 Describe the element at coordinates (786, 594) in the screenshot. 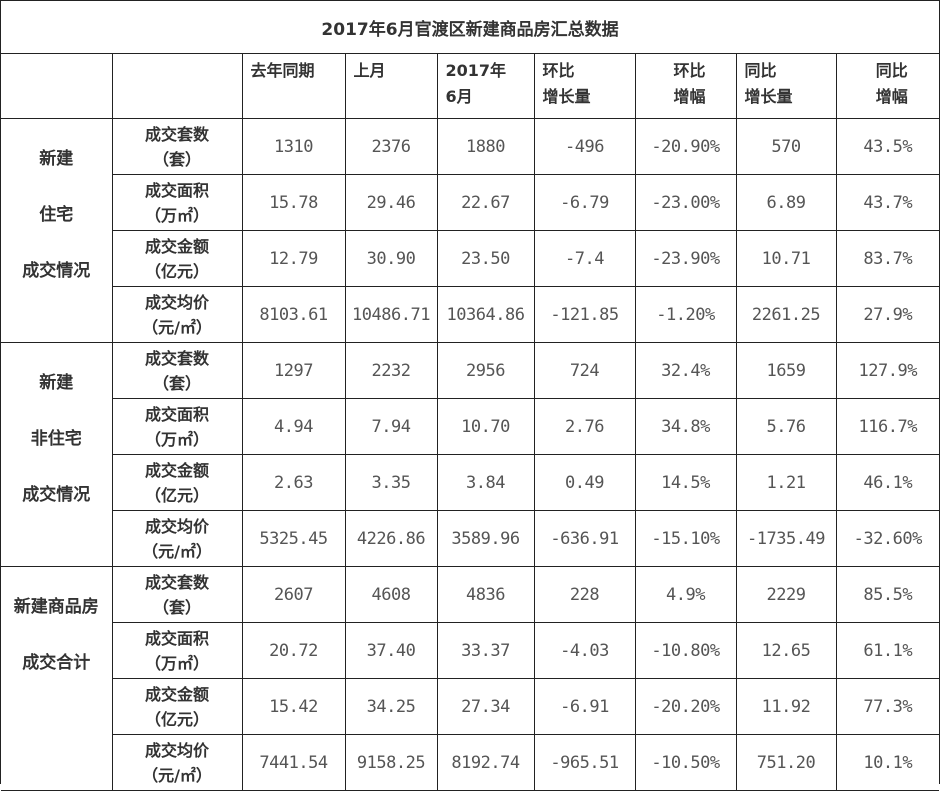

I see `value-cell-yoy-increase: 2229` at that location.